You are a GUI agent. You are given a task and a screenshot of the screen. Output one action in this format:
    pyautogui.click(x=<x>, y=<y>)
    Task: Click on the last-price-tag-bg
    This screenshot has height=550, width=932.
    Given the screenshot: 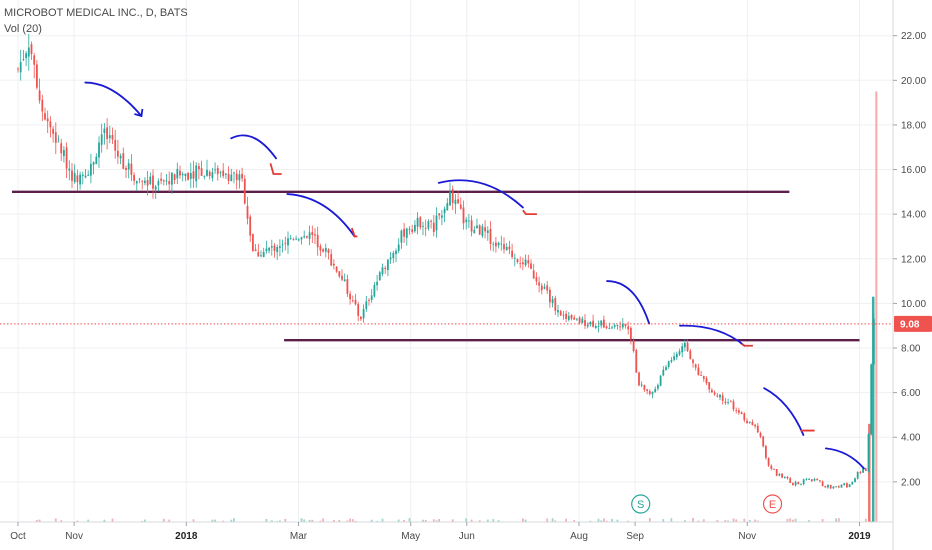 What is the action you would take?
    pyautogui.click(x=913, y=323)
    